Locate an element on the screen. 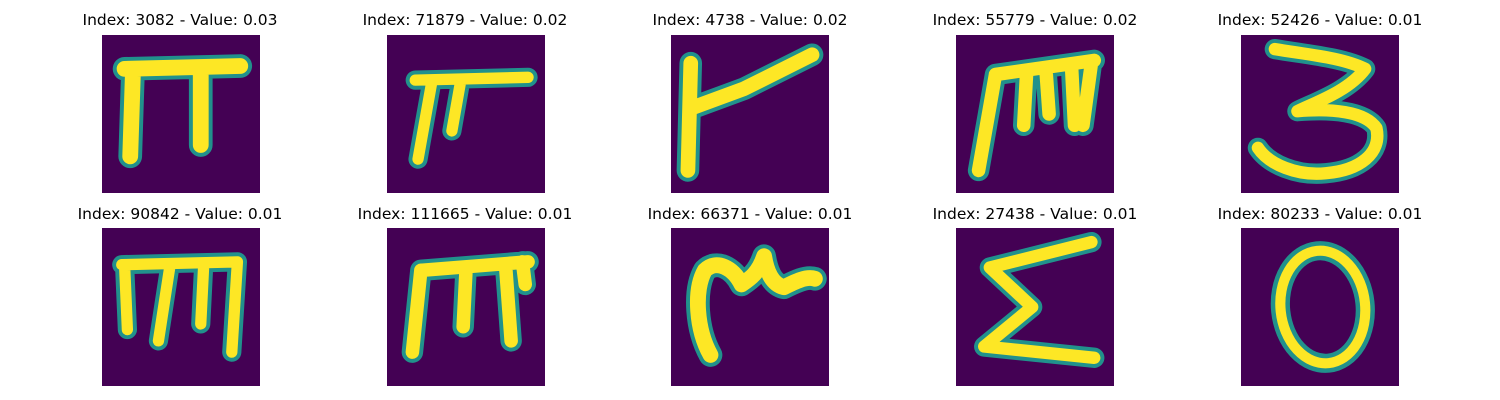 This screenshot has width=1500, height=400. zero-shape-glyph is located at coordinates (1322, 307).